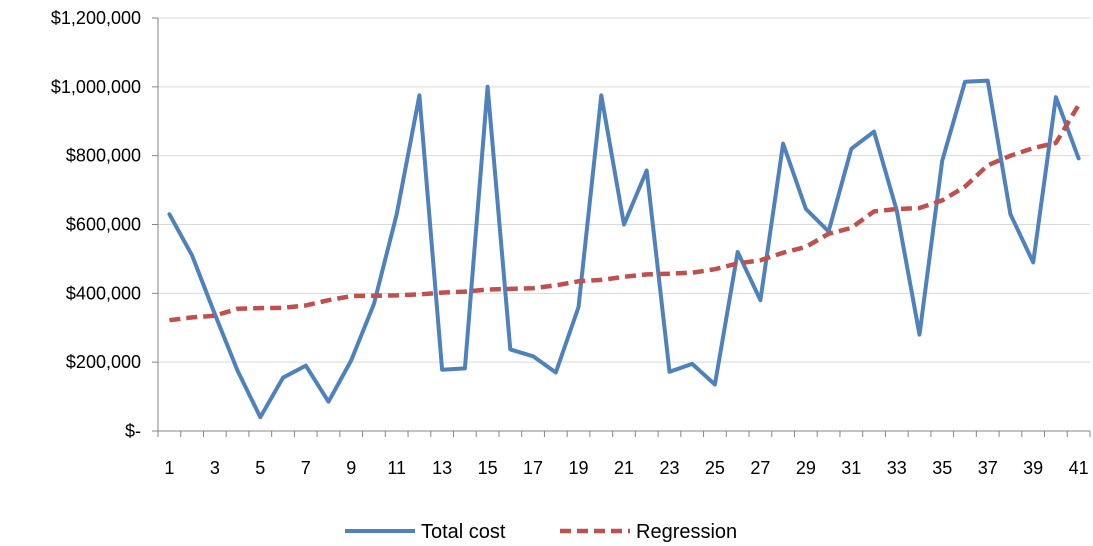 Image resolution: width=1093 pixels, height=546 pixels. What do you see at coordinates (463, 532) in the screenshot?
I see `legend-label: Total cost` at bounding box center [463, 532].